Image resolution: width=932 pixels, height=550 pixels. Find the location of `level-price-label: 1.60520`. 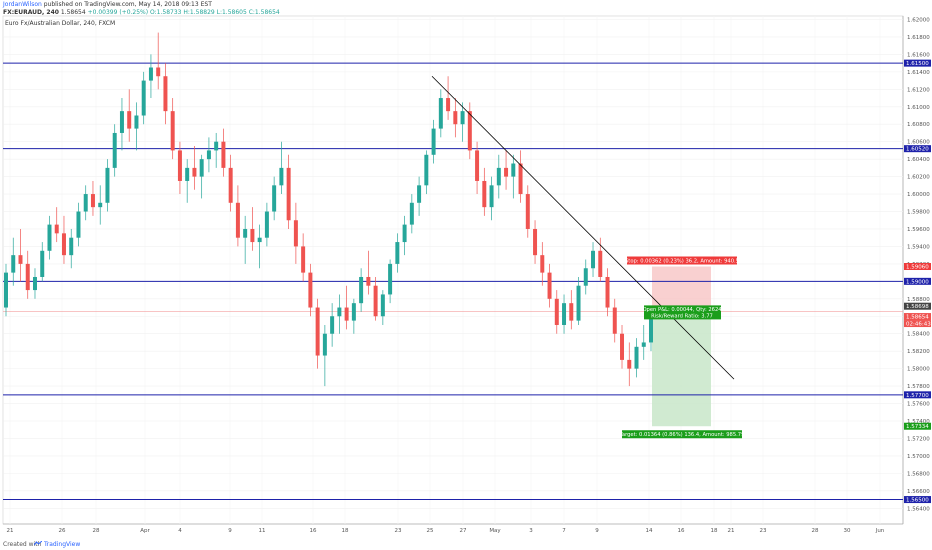

level-price-label: 1.60520 is located at coordinates (917, 150).